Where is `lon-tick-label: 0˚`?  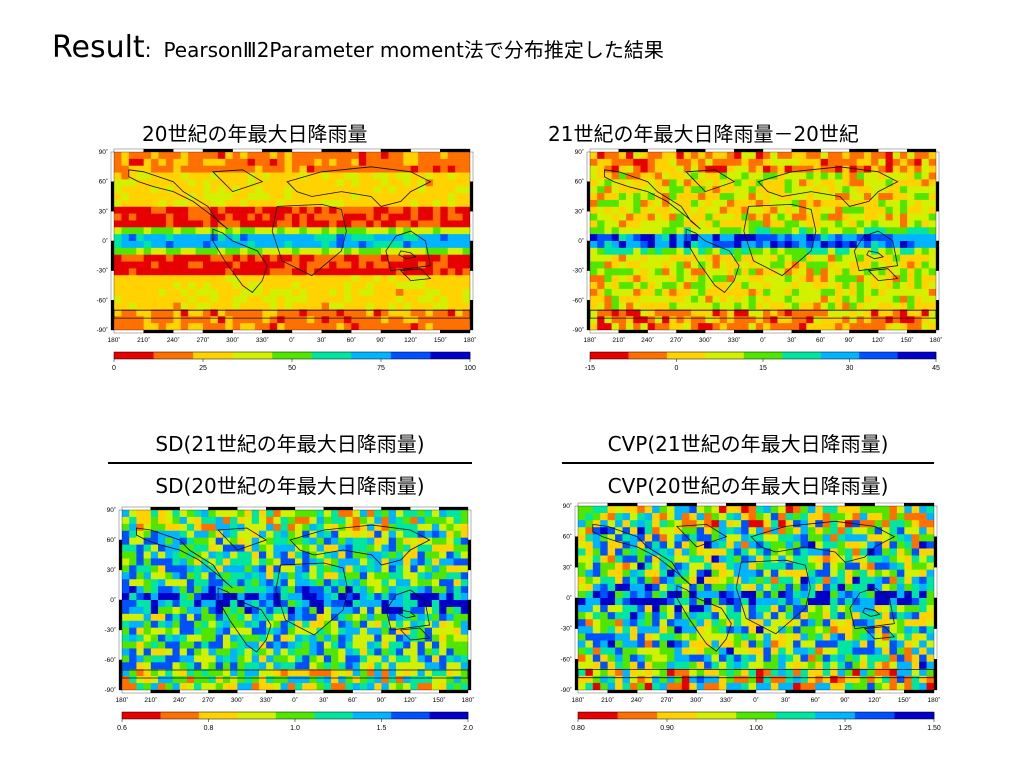 lon-tick-label: 0˚ is located at coordinates (292, 340).